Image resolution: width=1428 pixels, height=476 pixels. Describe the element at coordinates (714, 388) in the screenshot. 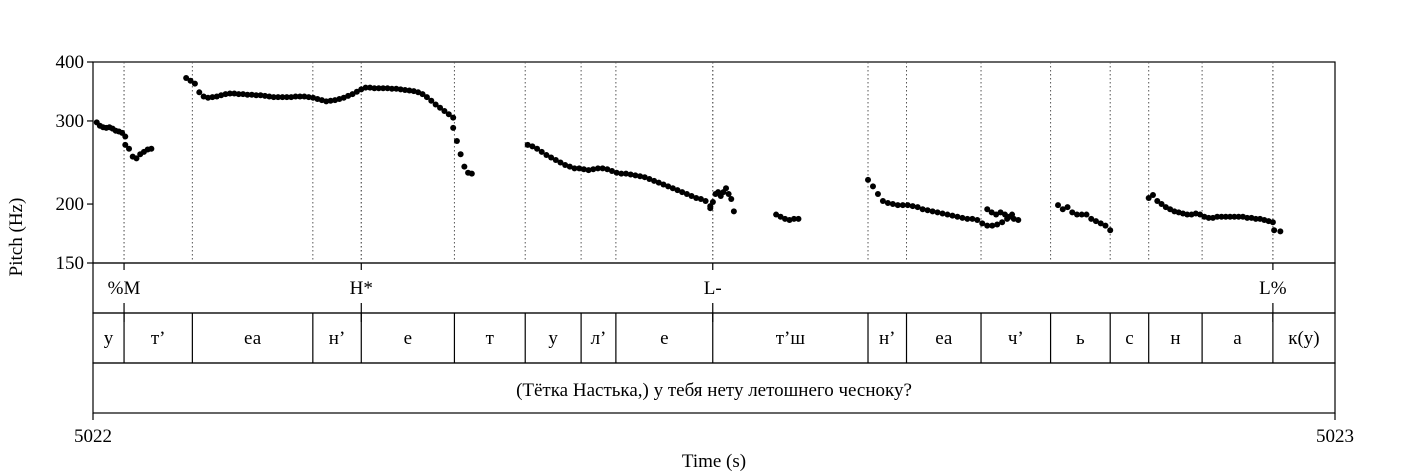

I see `sentence-tier-frame` at that location.